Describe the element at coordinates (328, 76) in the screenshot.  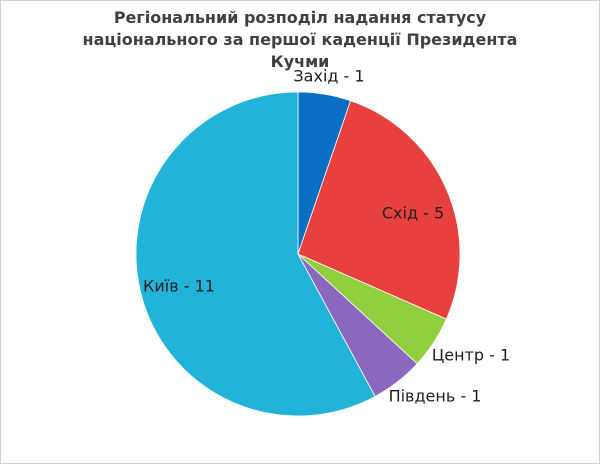
I see `data-label: Захід - 1` at that location.